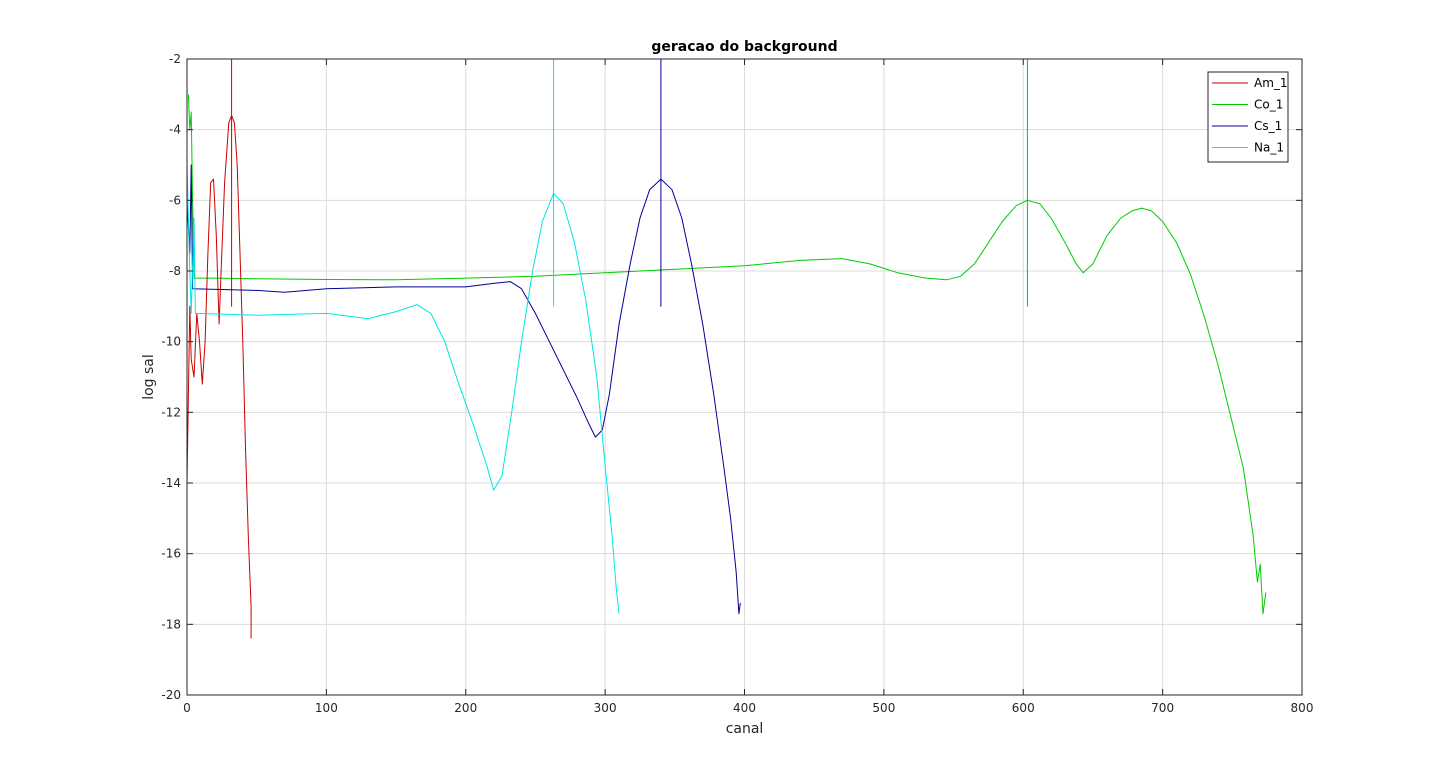 This screenshot has width=1440, height=781. Describe the element at coordinates (883, 708) in the screenshot. I see `x-tick-label: 500` at that location.